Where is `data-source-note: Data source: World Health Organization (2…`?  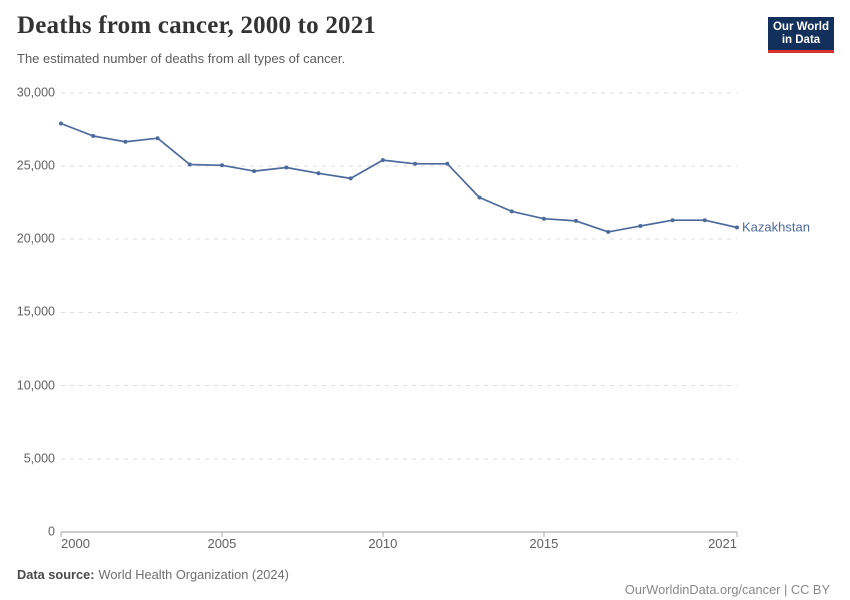 data-source-note: Data source: World Health Organization (2… is located at coordinates (153, 574).